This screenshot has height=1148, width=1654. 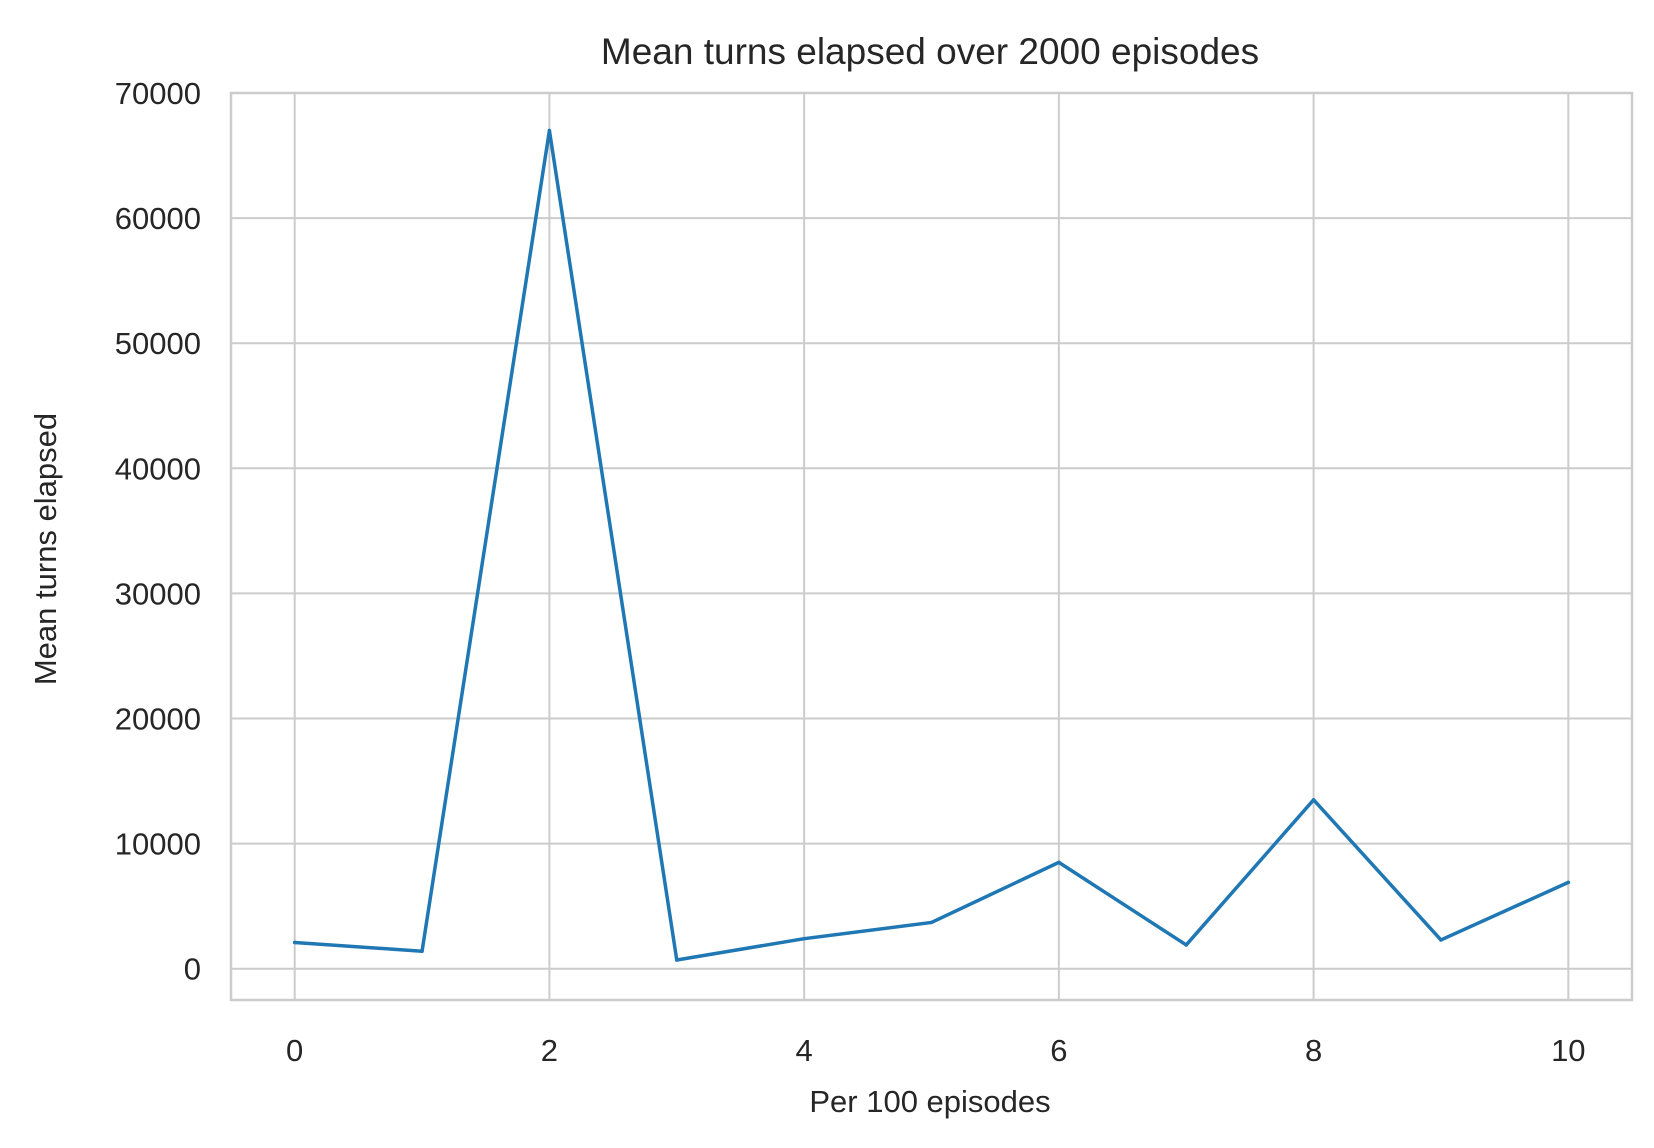 What do you see at coordinates (158, 531) in the screenshot?
I see `y-tick-labels: 0 10000 20000 30000 40000 50000 60000 70000` at bounding box center [158, 531].